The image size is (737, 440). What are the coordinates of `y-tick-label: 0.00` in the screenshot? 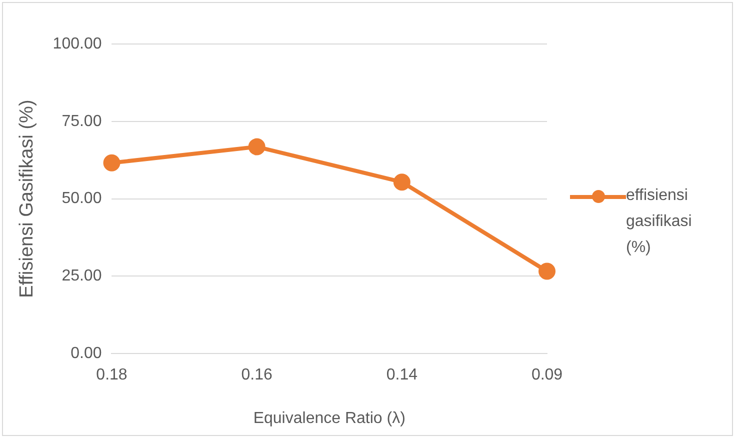 It's located at (86, 353).